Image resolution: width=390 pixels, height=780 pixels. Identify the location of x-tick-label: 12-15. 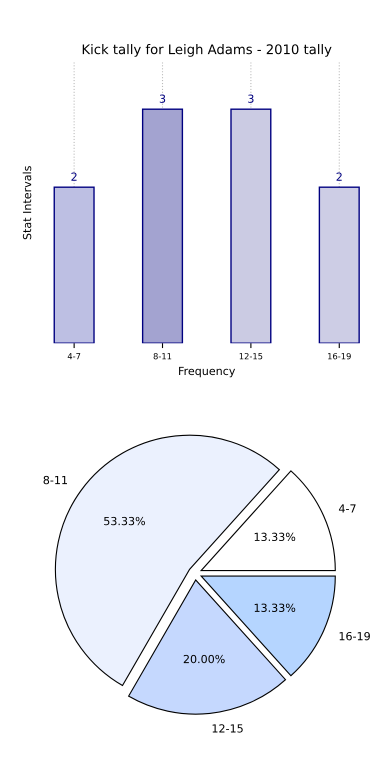
(251, 356).